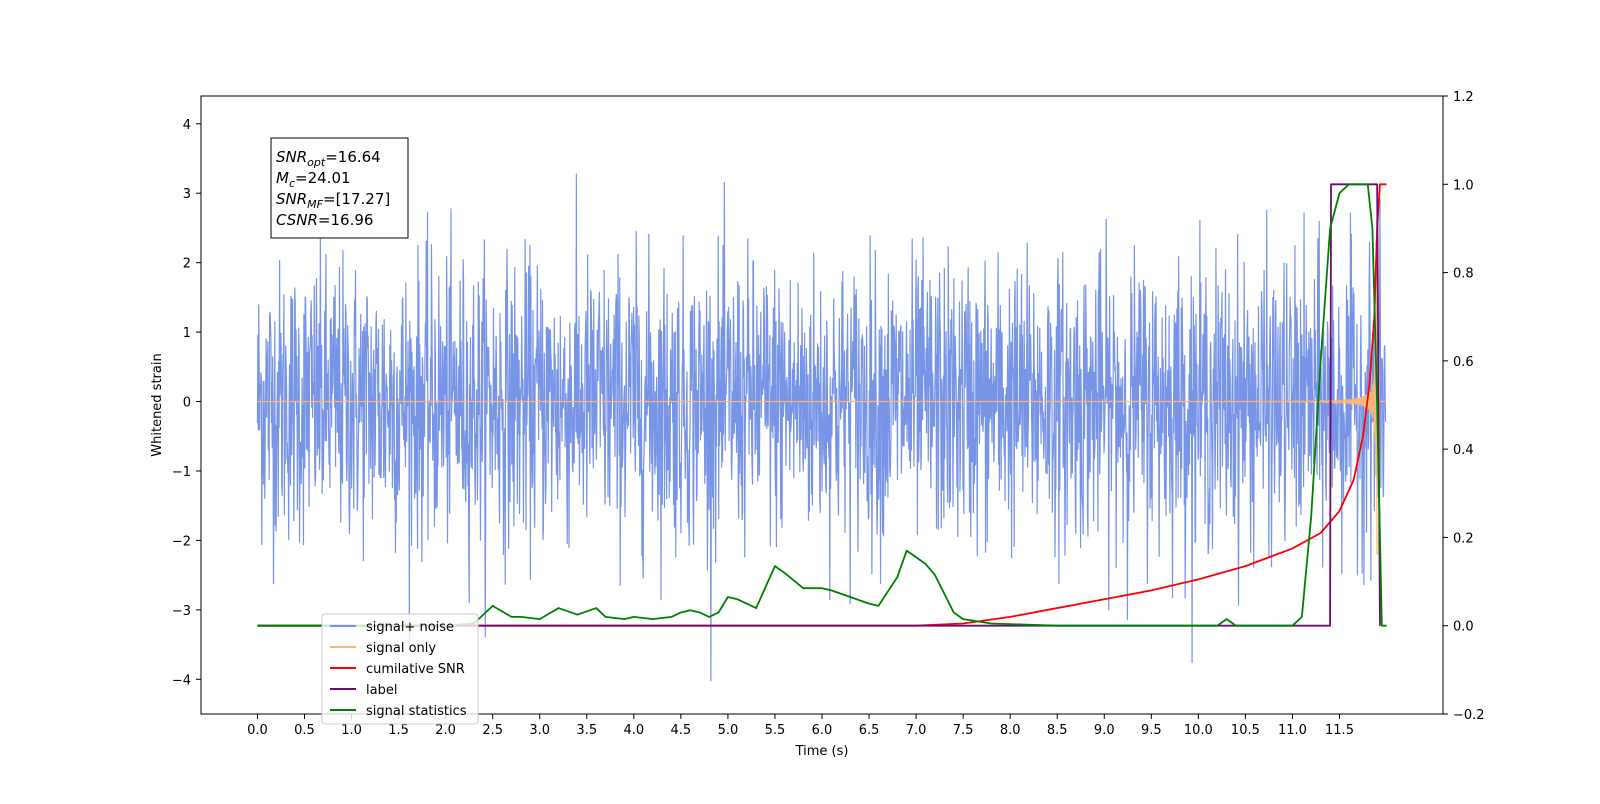 The width and height of the screenshot is (1600, 804). Describe the element at coordinates (315, 204) in the screenshot. I see `stats-subscript: MF` at that location.